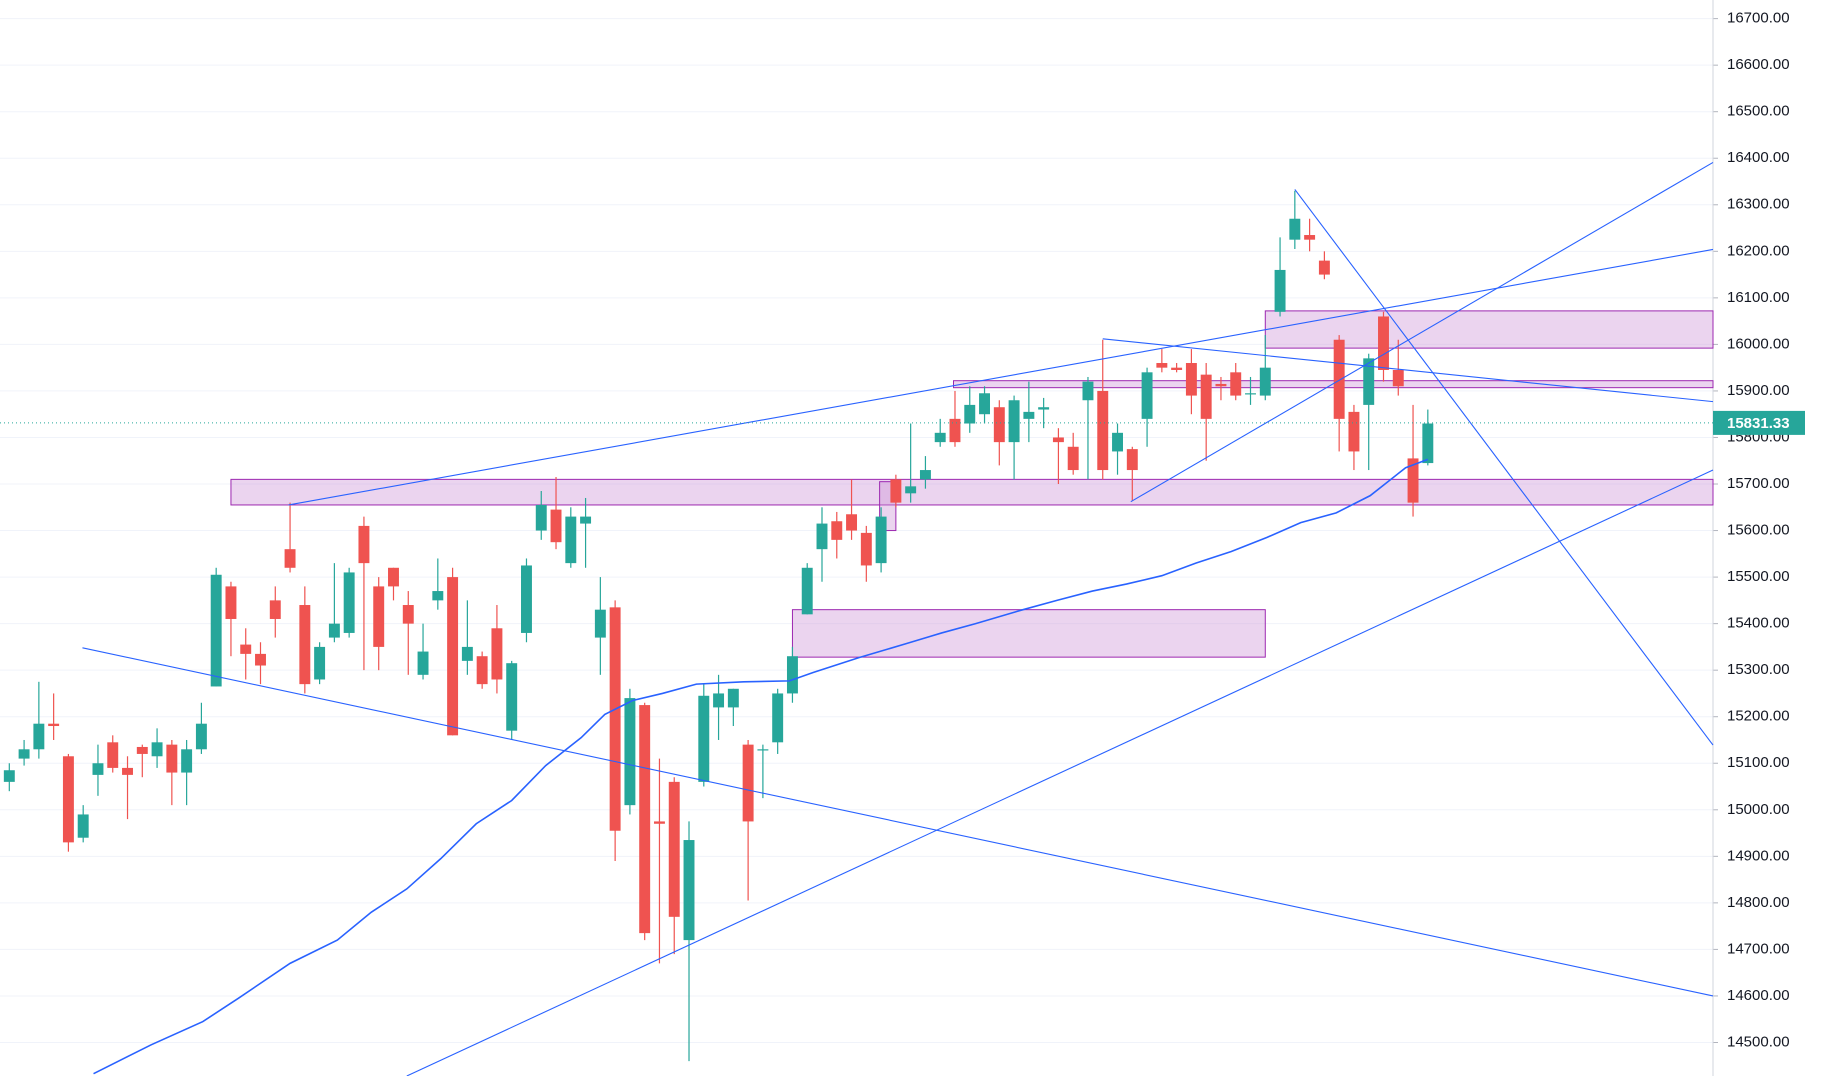 The width and height of the screenshot is (1821, 1076). Describe the element at coordinates (1758, 157) in the screenshot. I see `y-tick-label: 16400.00` at that location.